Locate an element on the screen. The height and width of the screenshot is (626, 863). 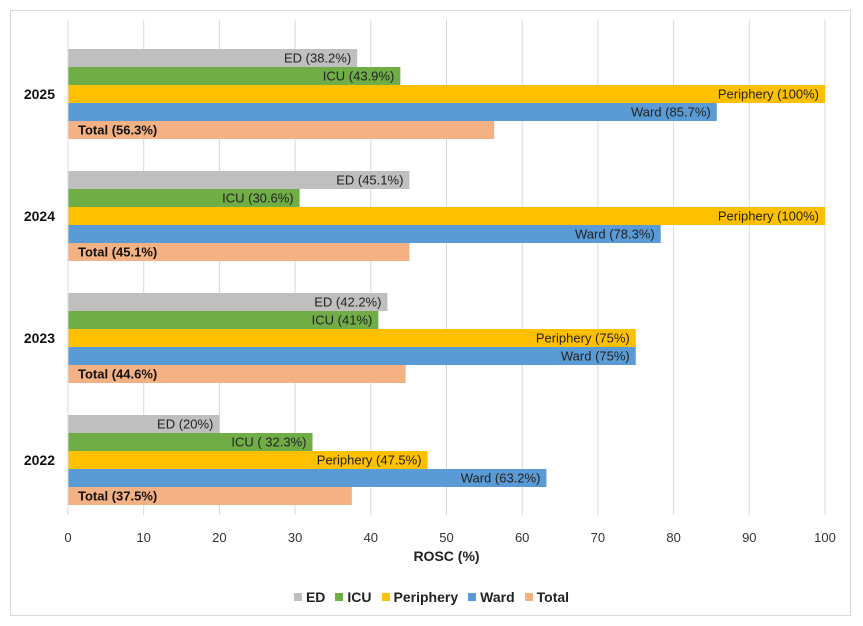
data-label: Periphery (75%) is located at coordinates (583, 338).